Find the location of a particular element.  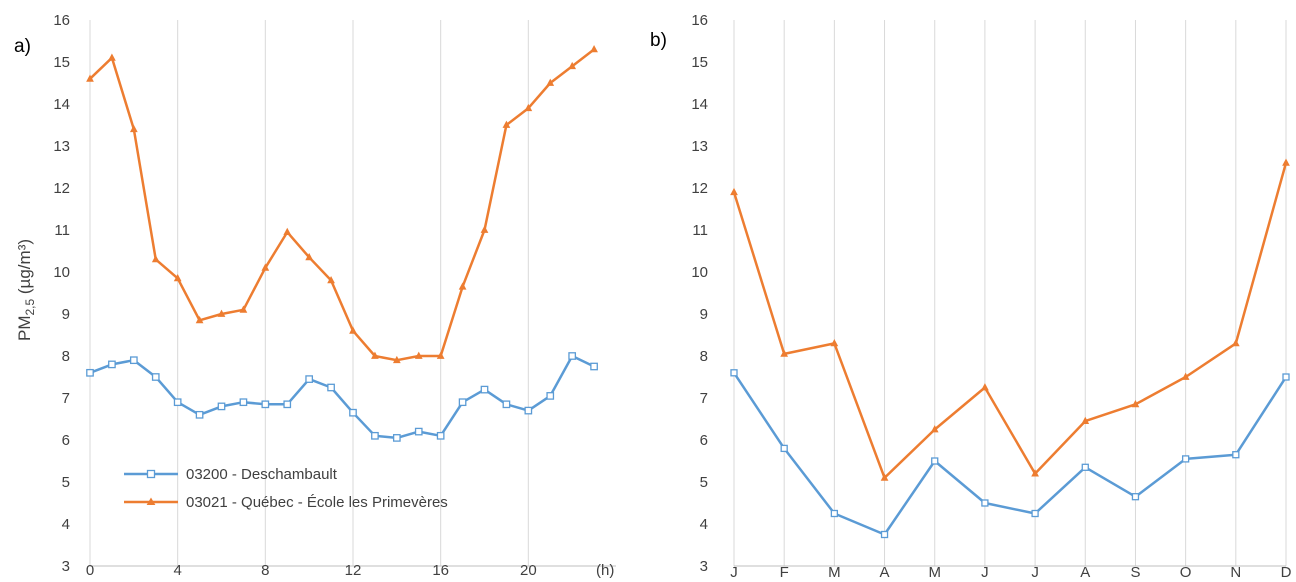

y-tick-label: 5 is located at coordinates (704, 482).